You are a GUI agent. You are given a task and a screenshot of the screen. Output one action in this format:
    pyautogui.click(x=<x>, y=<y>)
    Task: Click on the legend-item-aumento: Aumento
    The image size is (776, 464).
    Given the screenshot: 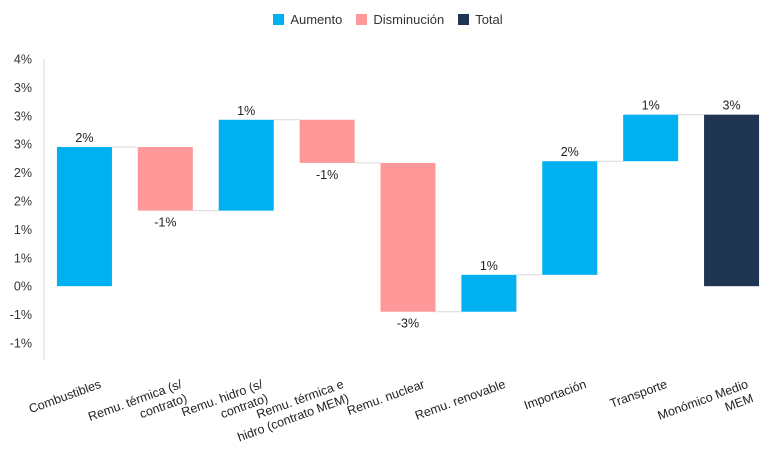 What is the action you would take?
    pyautogui.click(x=307, y=19)
    